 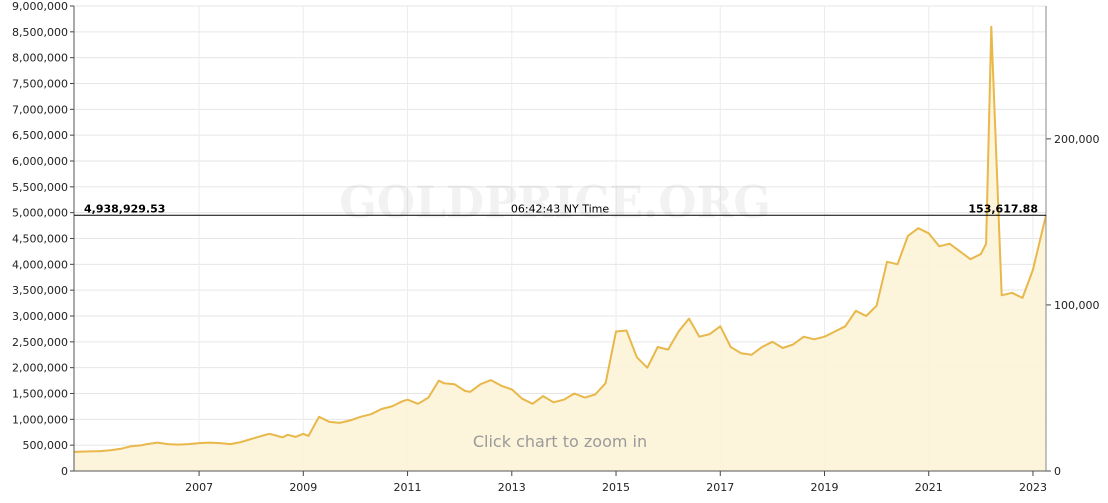 What do you see at coordinates (616, 487) in the screenshot?
I see `x-tick-label: 2015` at bounding box center [616, 487].